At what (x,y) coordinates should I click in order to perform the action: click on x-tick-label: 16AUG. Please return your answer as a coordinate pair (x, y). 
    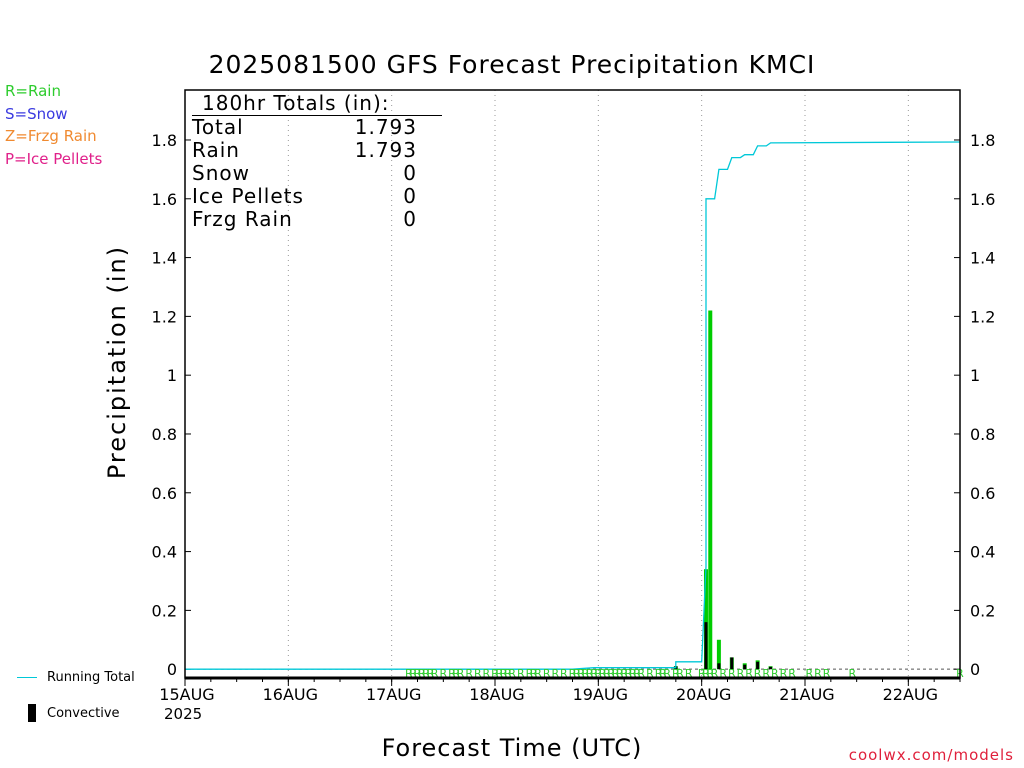
    Looking at the image, I should click on (290, 694).